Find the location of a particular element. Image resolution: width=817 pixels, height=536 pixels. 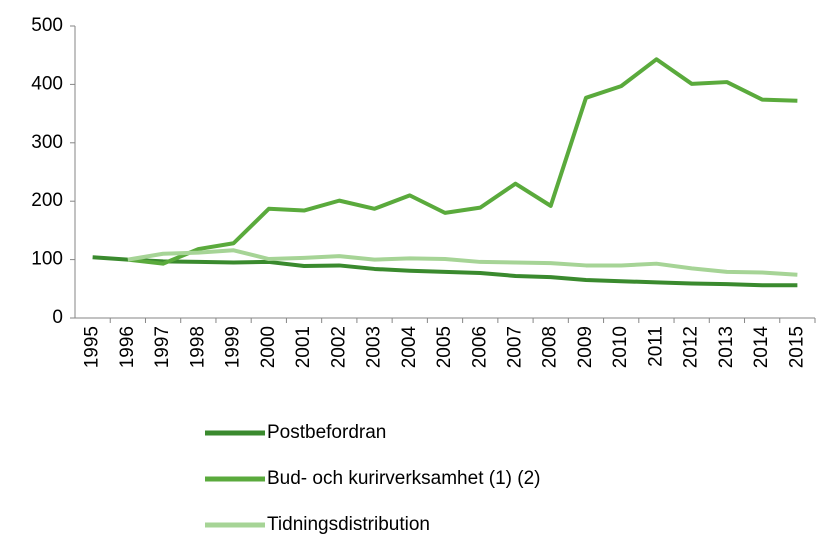

x-tick-label: 2001 is located at coordinates (303, 347).